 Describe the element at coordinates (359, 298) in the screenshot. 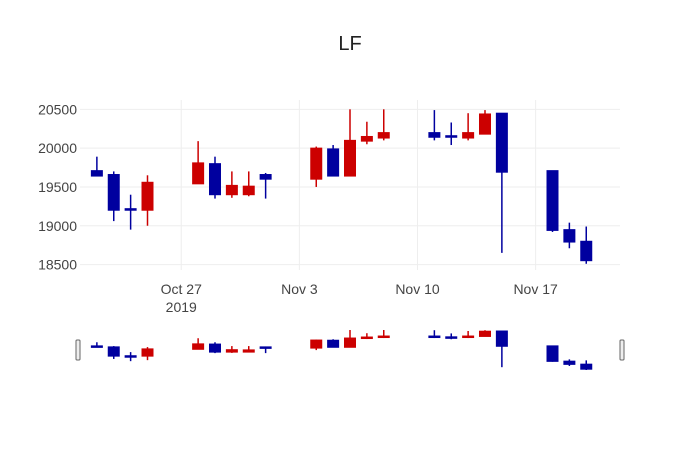

I see `x-axis: Oct 27 2019 Nov 3 Nov 10 Nov 17` at that location.